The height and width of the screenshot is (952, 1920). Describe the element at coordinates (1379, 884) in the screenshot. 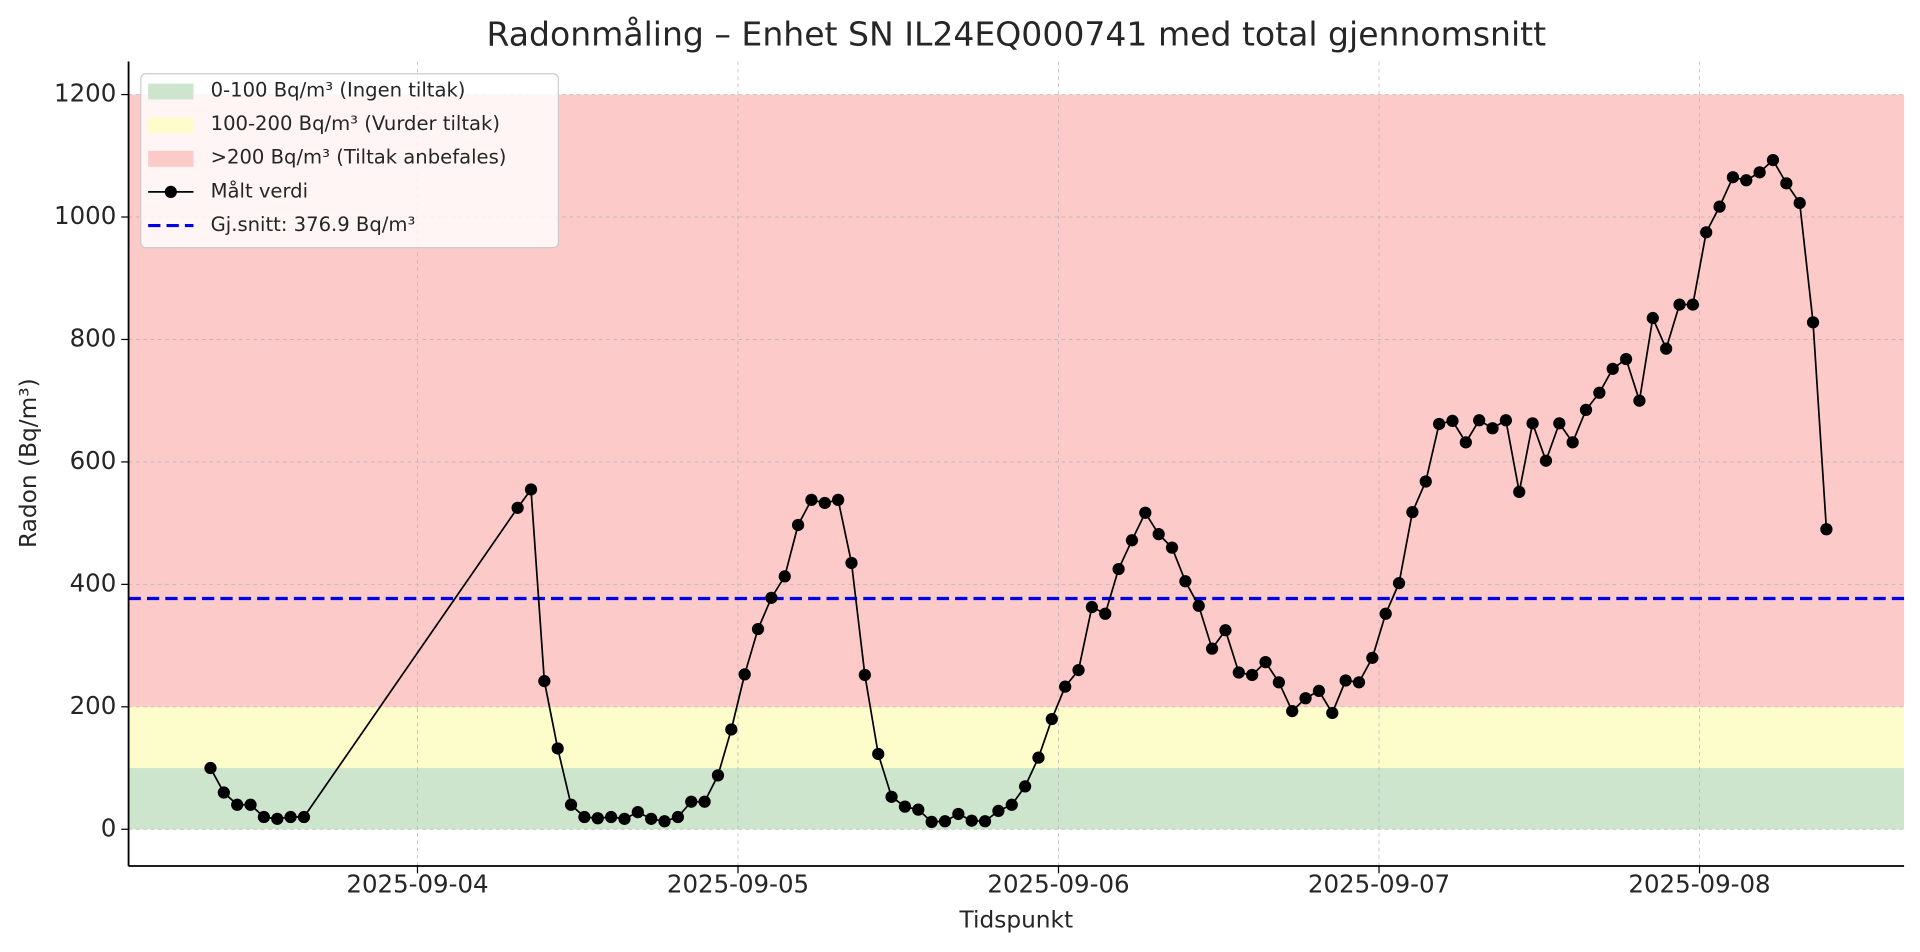

I see `x-tick-label: 2025-09-07` at that location.